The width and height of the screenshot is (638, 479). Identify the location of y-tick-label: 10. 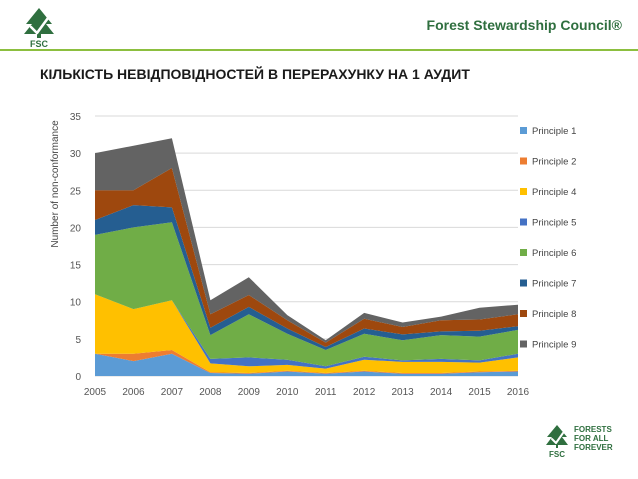
(76, 303).